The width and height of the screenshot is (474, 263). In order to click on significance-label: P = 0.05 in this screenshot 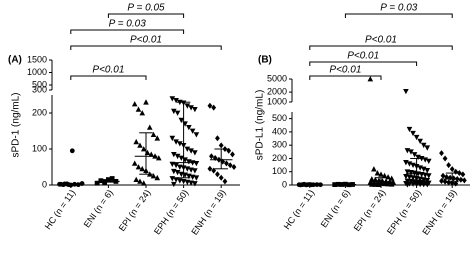, I will do `click(146, 8)`.